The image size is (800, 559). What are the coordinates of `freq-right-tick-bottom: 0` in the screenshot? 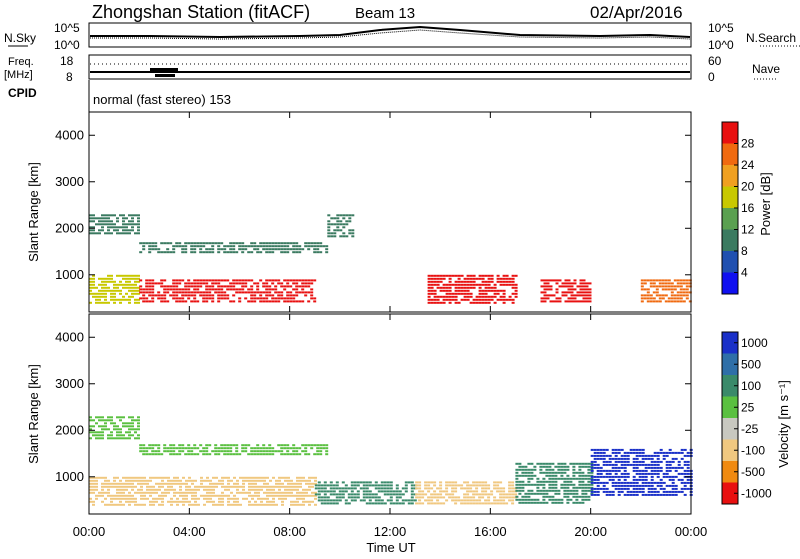 It's located at (711, 77).